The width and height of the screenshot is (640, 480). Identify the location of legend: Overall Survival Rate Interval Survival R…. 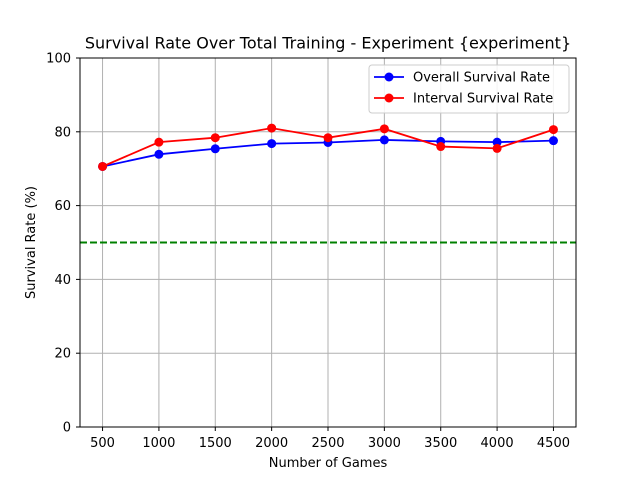
(469, 89).